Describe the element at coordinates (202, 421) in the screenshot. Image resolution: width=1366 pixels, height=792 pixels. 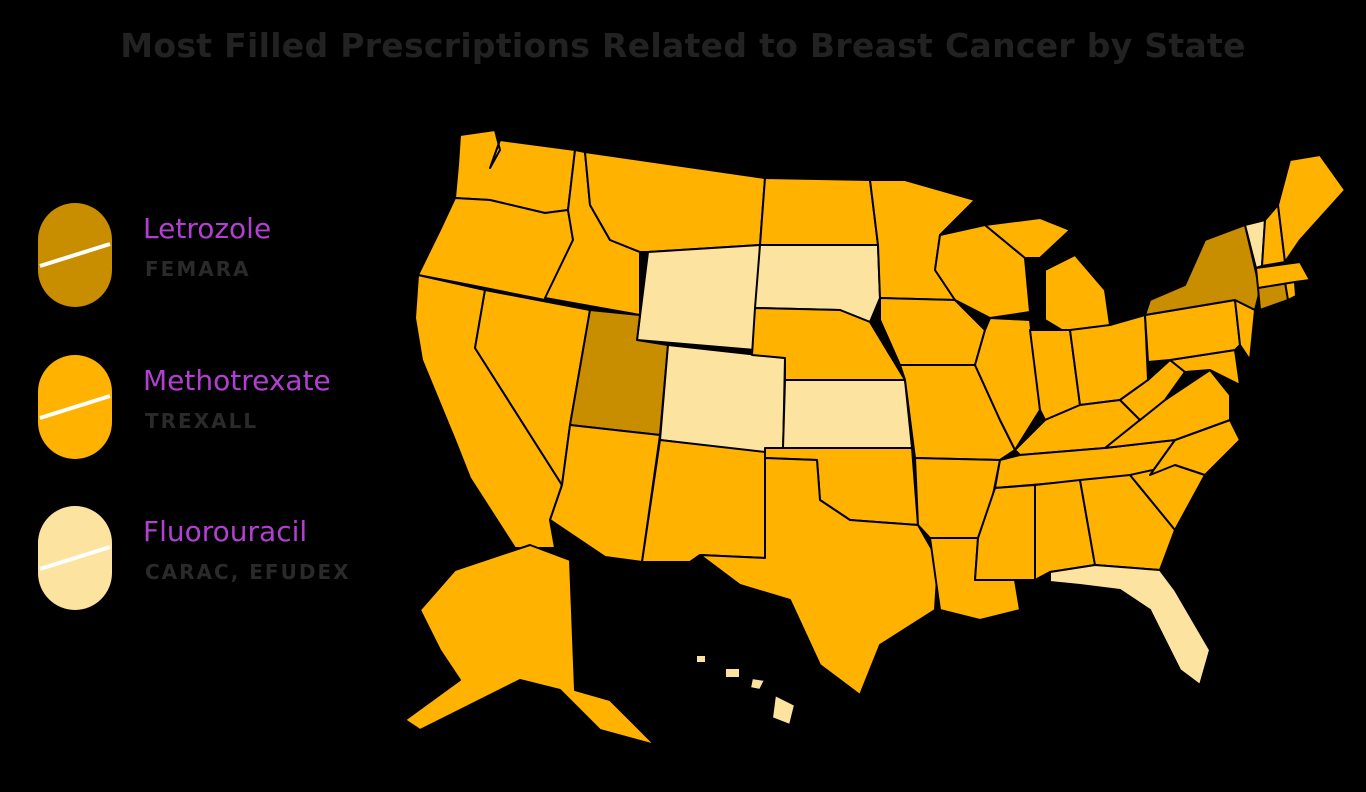
I see `legend-brand-trexall: TREXALL` at that location.